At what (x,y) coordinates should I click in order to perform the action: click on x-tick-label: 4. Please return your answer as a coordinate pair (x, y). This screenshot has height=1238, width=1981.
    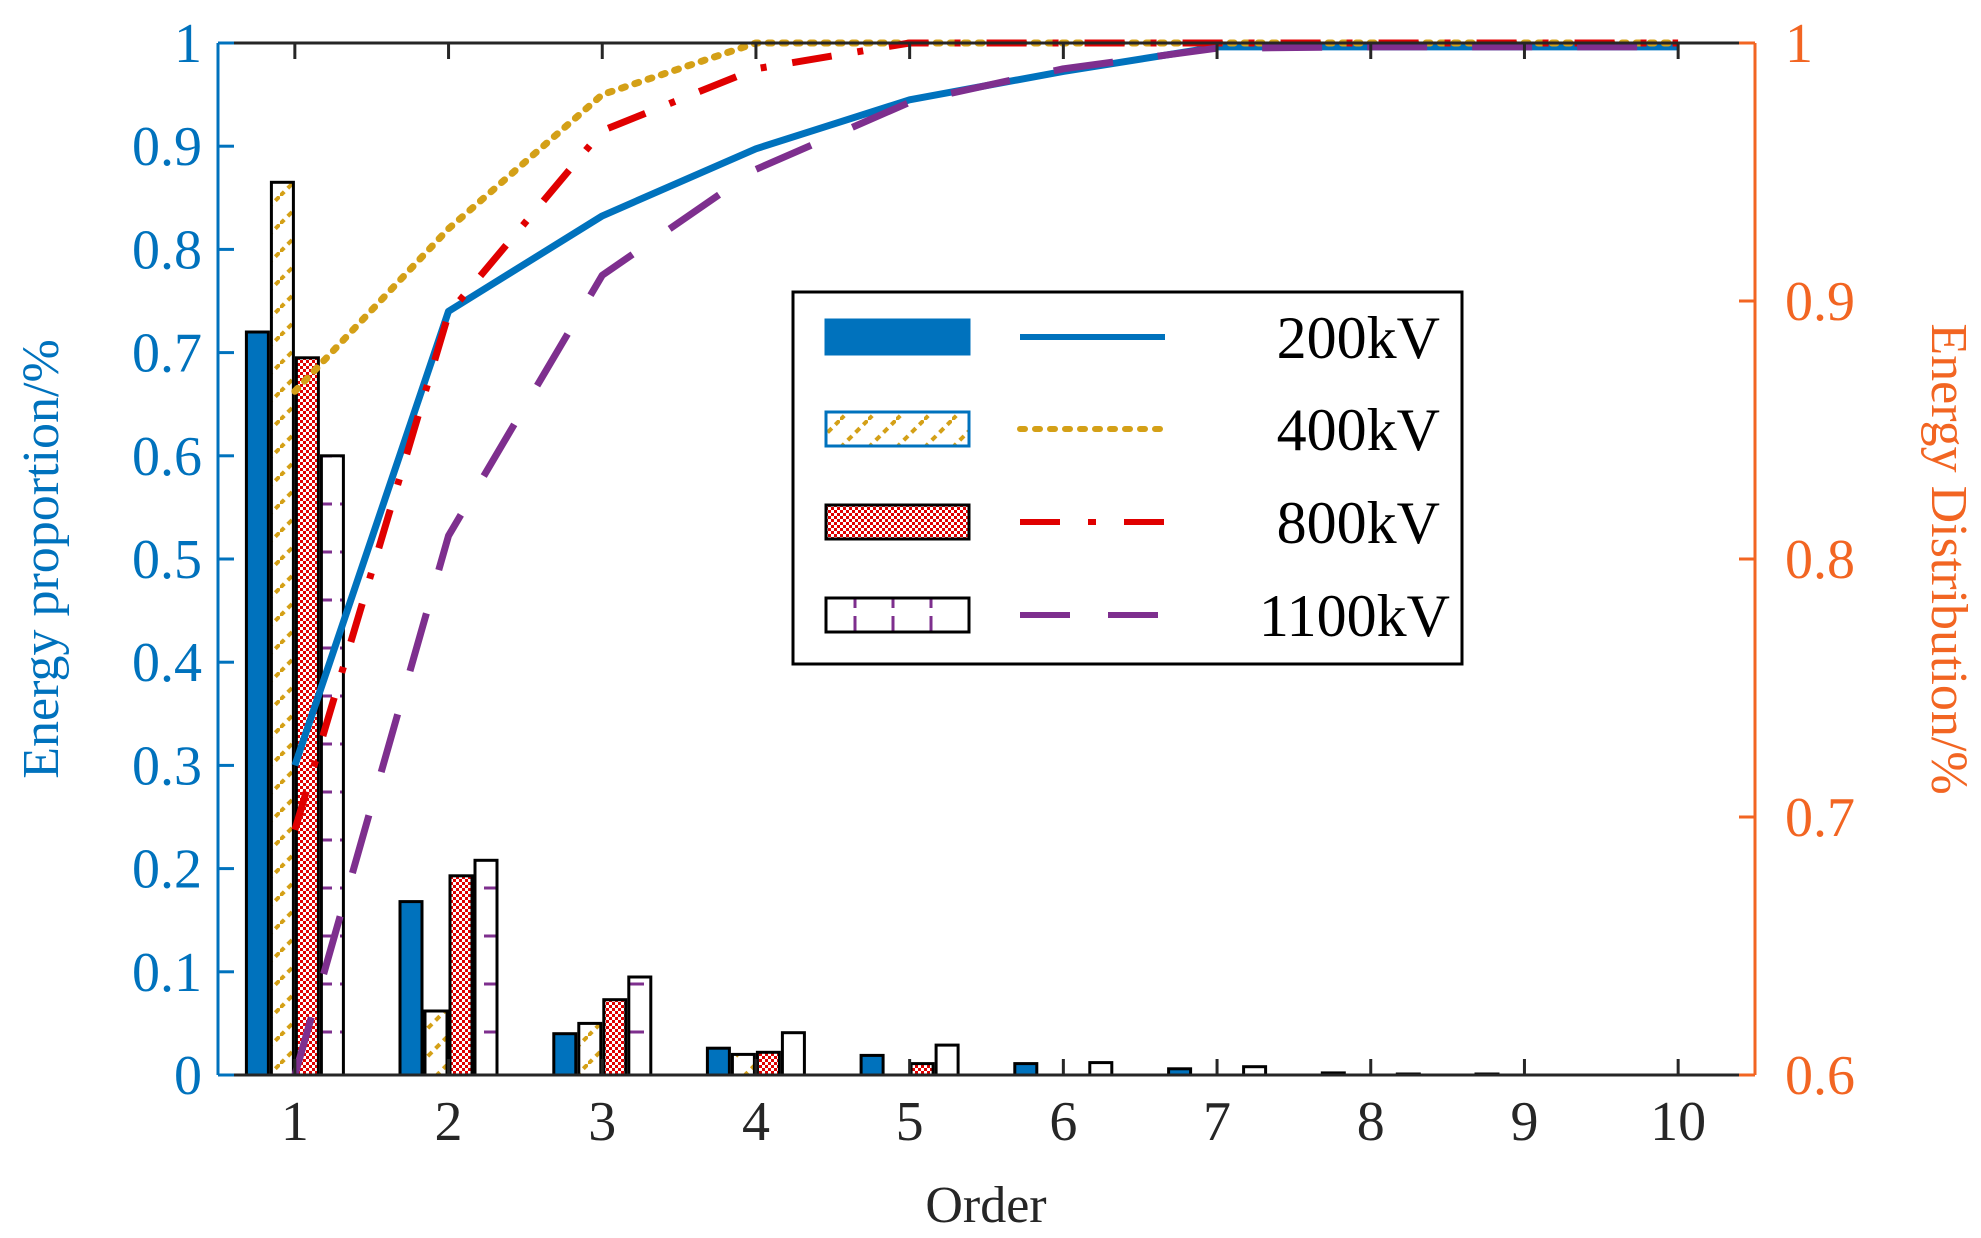
    Looking at the image, I should click on (756, 1122).